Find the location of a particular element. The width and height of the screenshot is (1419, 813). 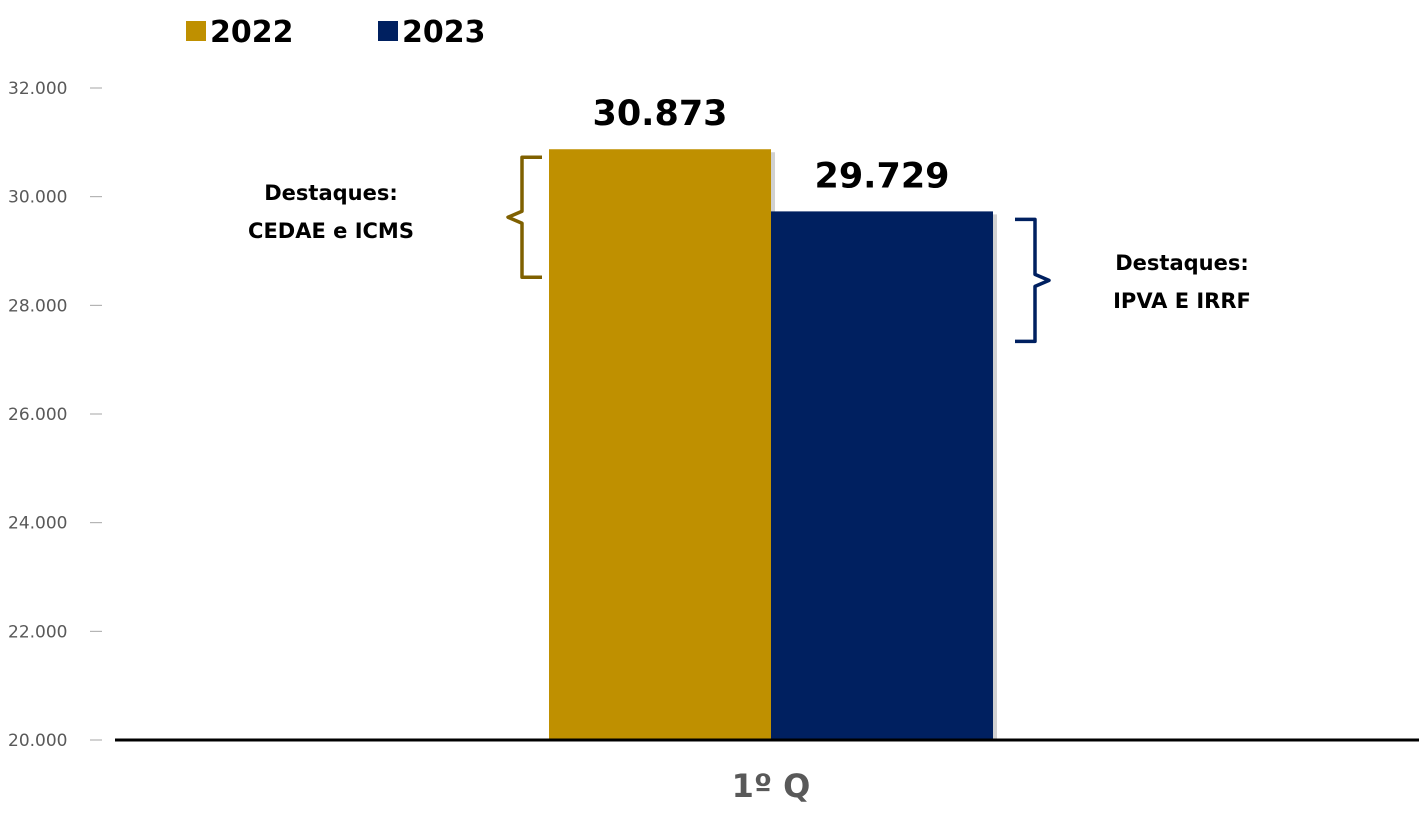

legend: 2022 2023 is located at coordinates (336, 32).